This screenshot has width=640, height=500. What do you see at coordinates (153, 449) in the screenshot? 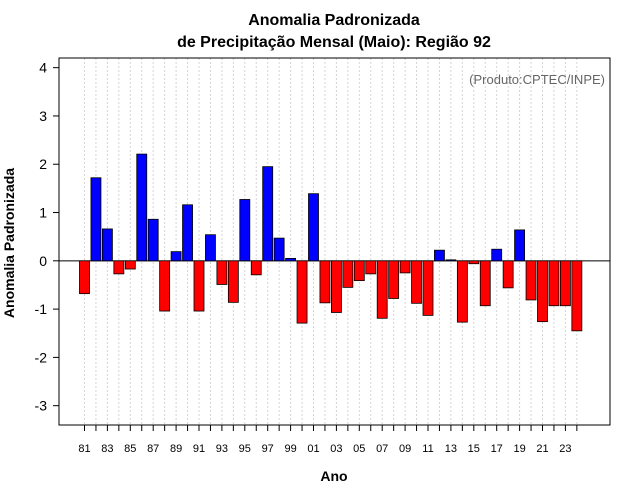
I see `x-tick-label: 87` at bounding box center [153, 449].